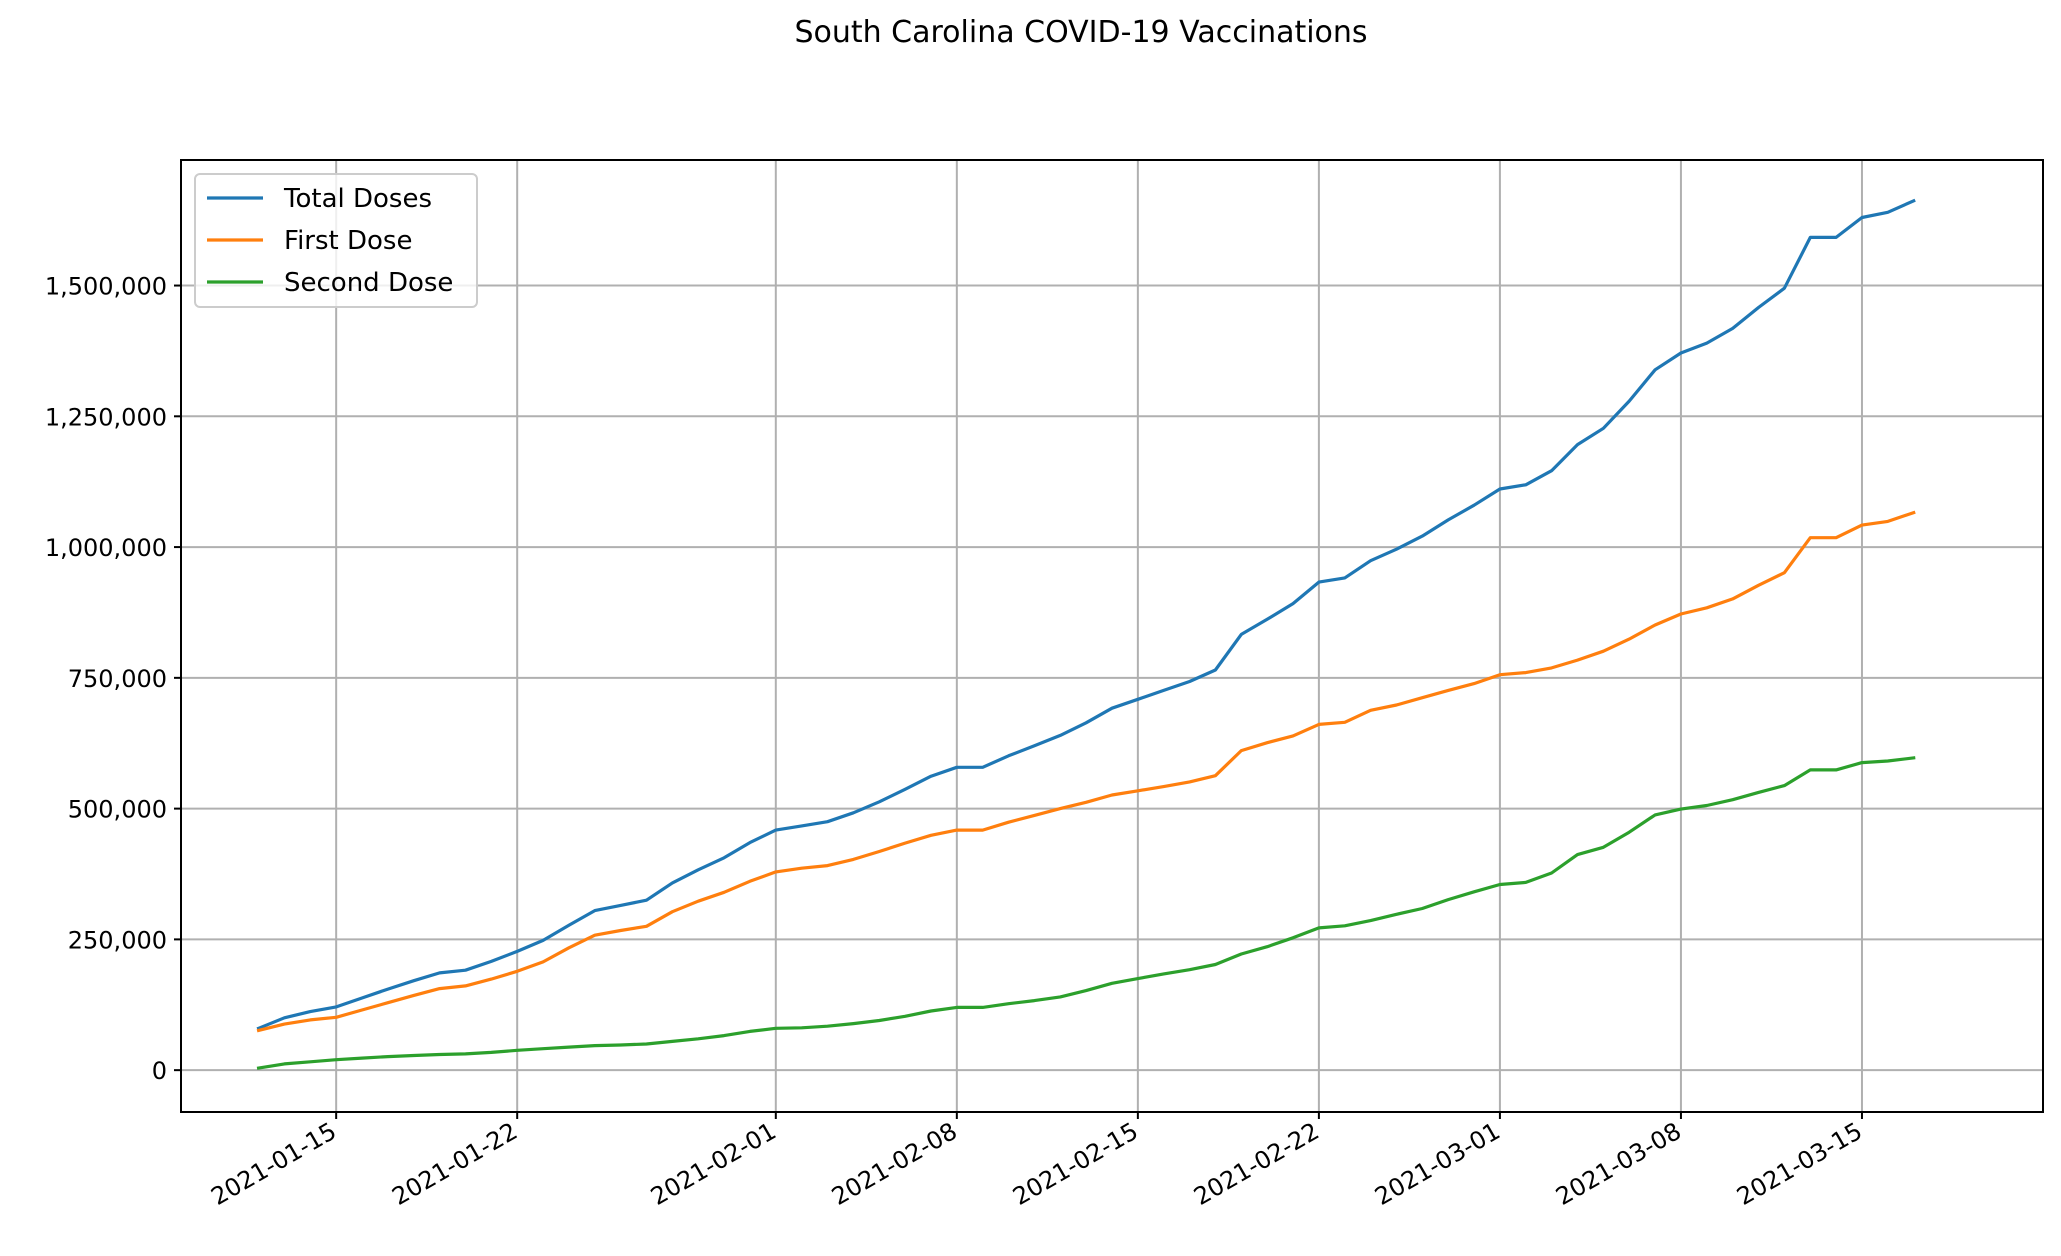 The height and width of the screenshot is (1256, 2061). Describe the element at coordinates (106, 417) in the screenshot. I see `y-tick-label: 1,250,000` at that location.